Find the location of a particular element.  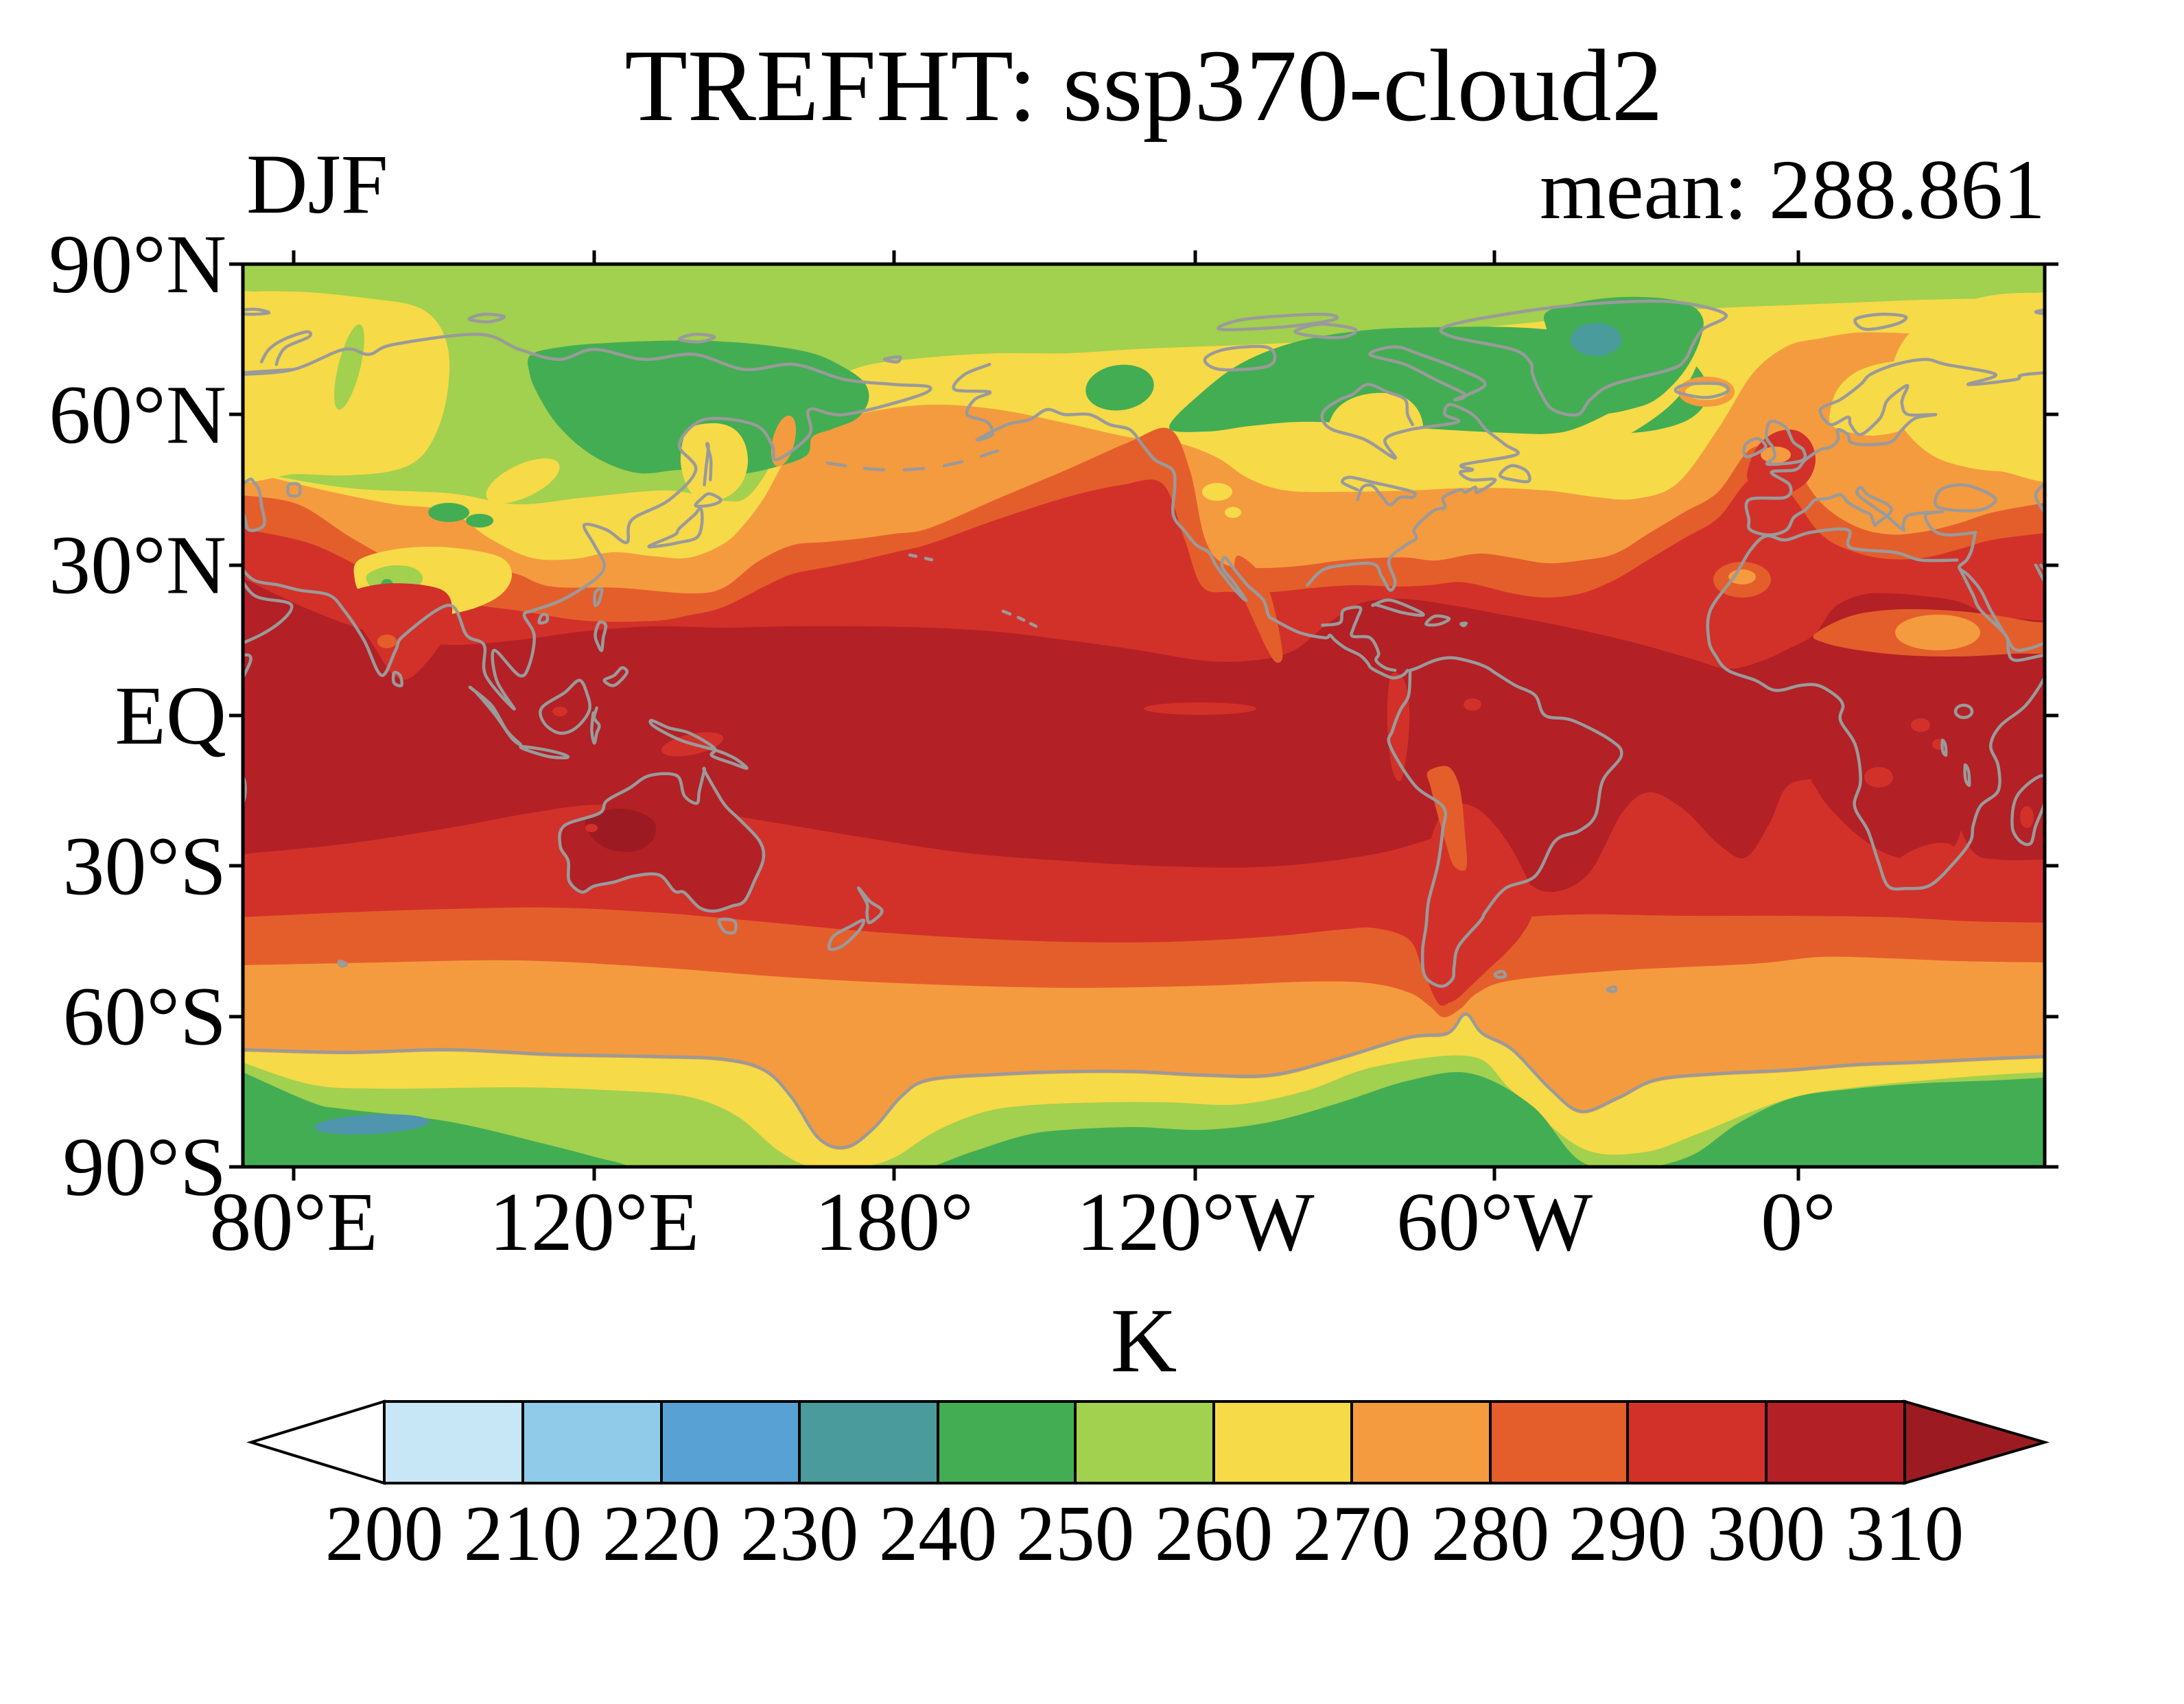

svg-text: 30°N is located at coordinates (137, 565).